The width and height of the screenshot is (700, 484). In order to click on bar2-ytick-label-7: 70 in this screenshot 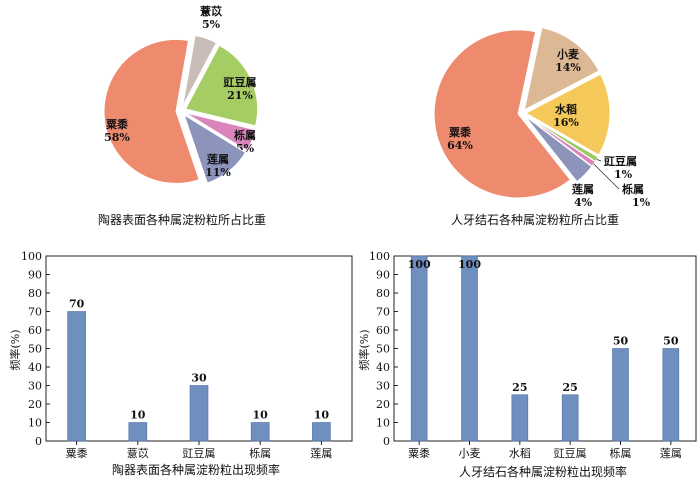, I will do `click(383, 312)`.